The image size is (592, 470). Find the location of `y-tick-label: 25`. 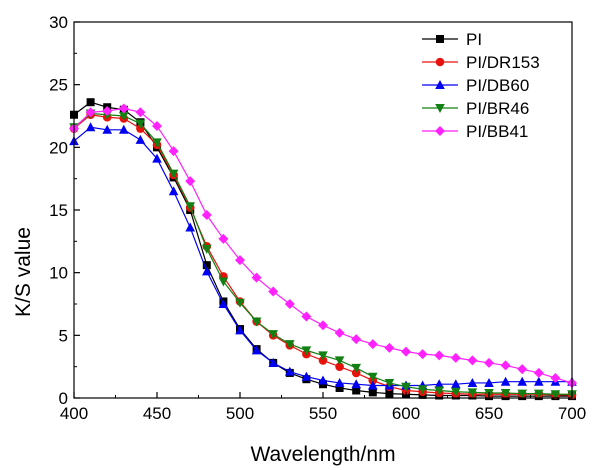

y-tick-label: 25 is located at coordinates (58, 85).